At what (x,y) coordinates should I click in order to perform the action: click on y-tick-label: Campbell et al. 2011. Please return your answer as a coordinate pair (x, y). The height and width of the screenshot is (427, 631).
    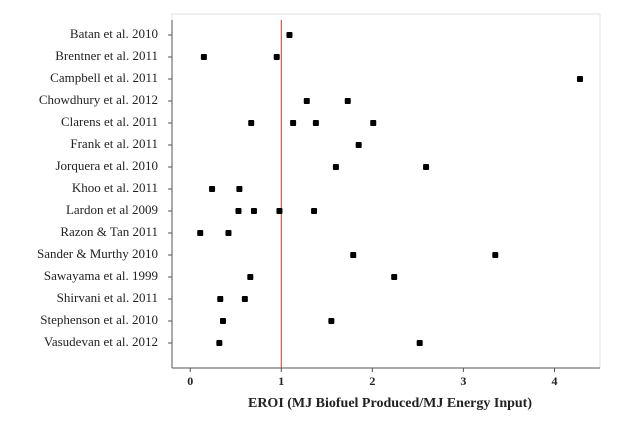
    Looking at the image, I should click on (104, 77).